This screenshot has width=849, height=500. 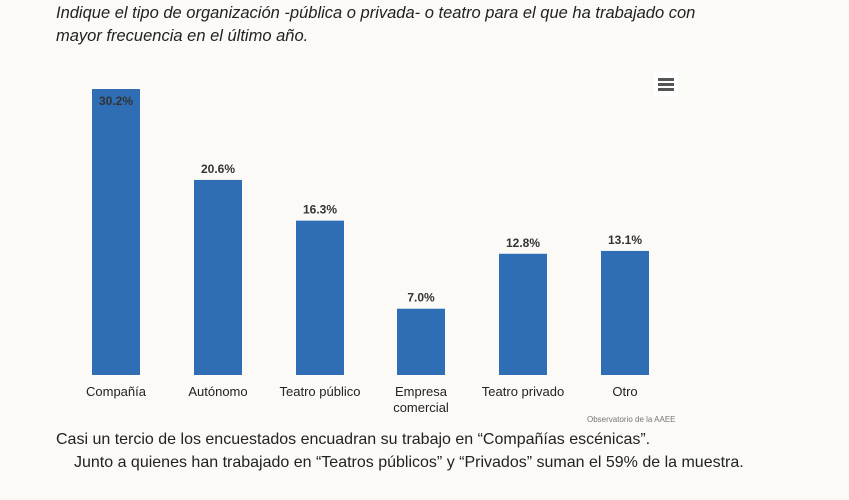 I want to click on x-tick-label: Otro, so click(x=624, y=391).